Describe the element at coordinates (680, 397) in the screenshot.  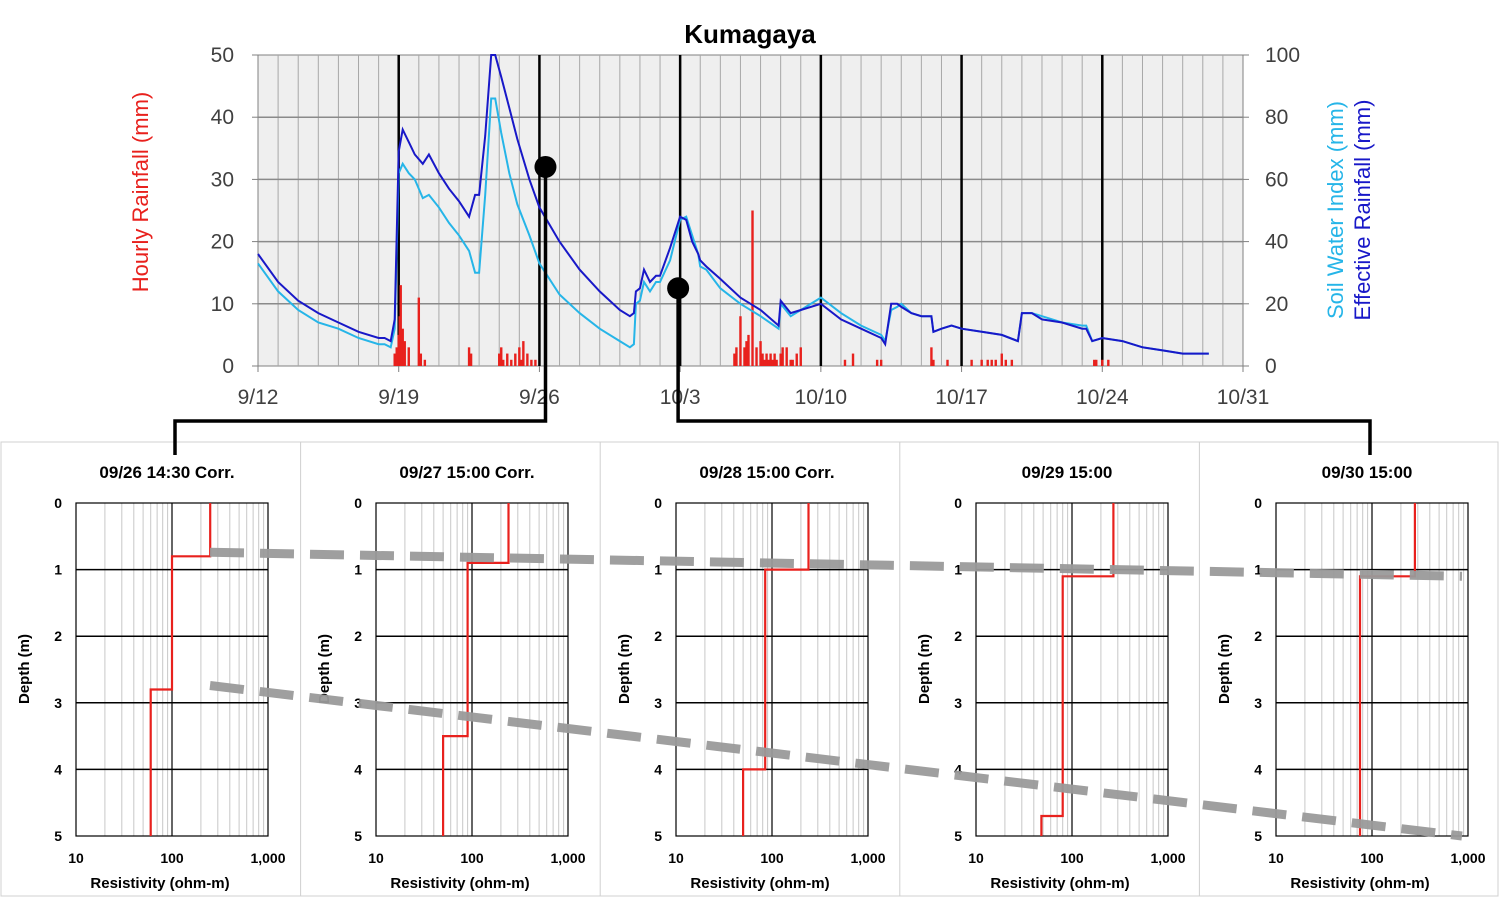
I see `x-tick-label: 10/3` at that location.